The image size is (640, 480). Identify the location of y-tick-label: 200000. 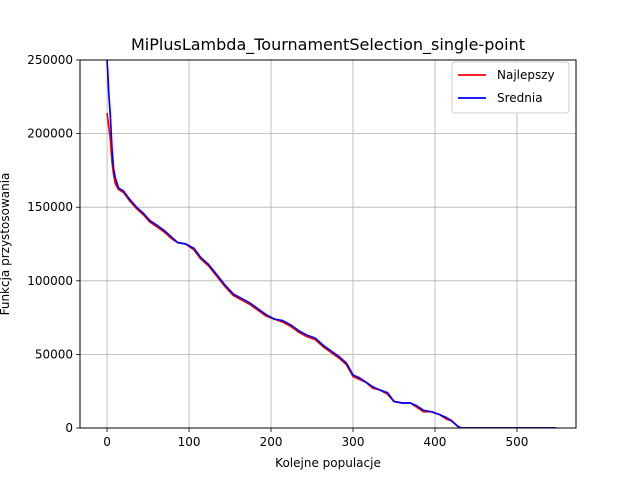
(50, 134).